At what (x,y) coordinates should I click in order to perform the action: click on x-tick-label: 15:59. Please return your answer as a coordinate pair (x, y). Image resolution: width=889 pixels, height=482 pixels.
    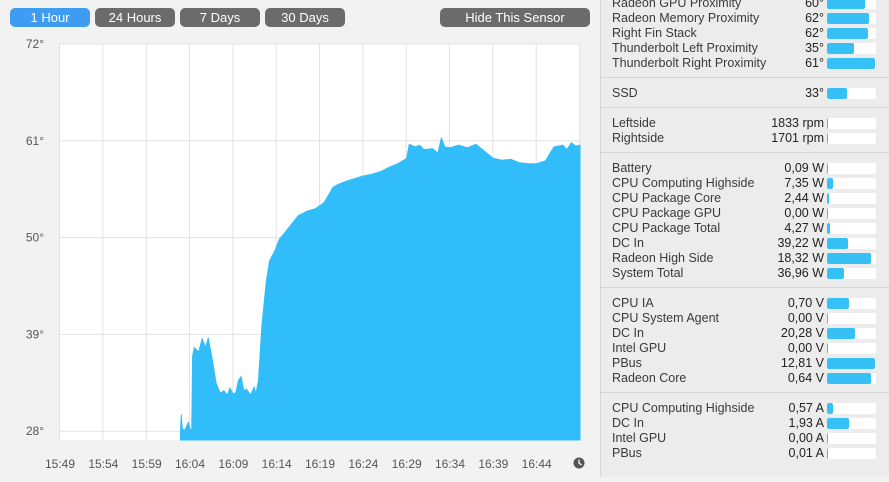
    Looking at the image, I should click on (147, 464).